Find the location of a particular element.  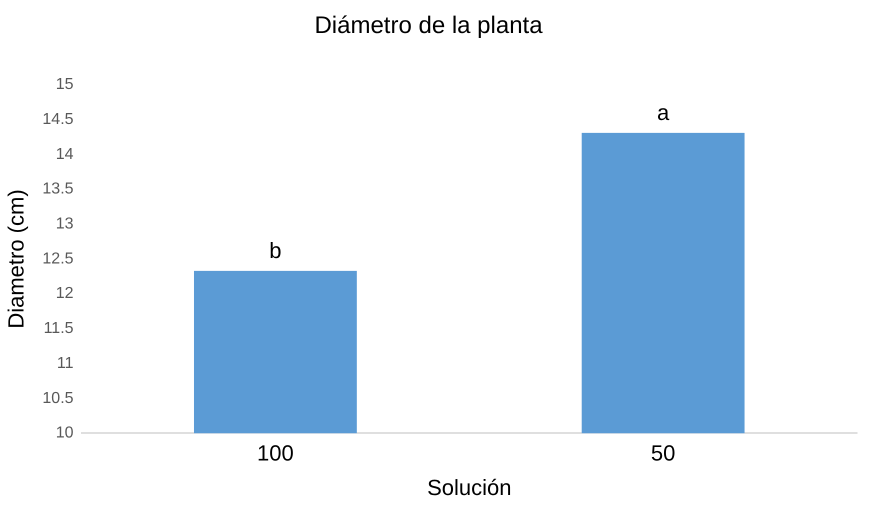

y-tick-label: 10.5 is located at coordinates (58, 398).